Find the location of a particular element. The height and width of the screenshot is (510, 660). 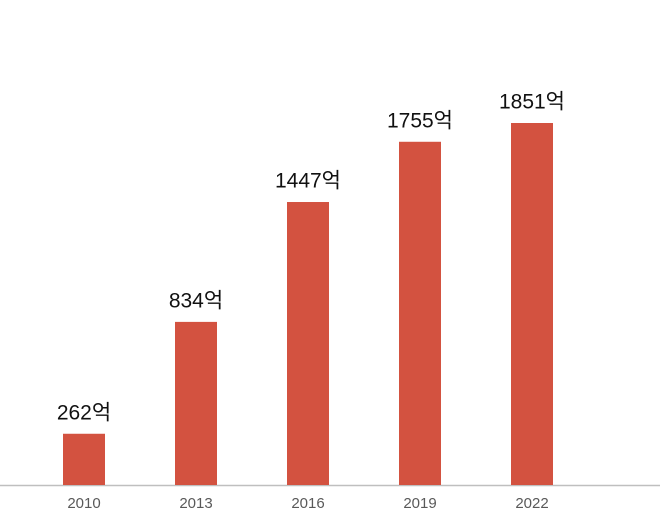

value-label: 1447억 is located at coordinates (308, 181).